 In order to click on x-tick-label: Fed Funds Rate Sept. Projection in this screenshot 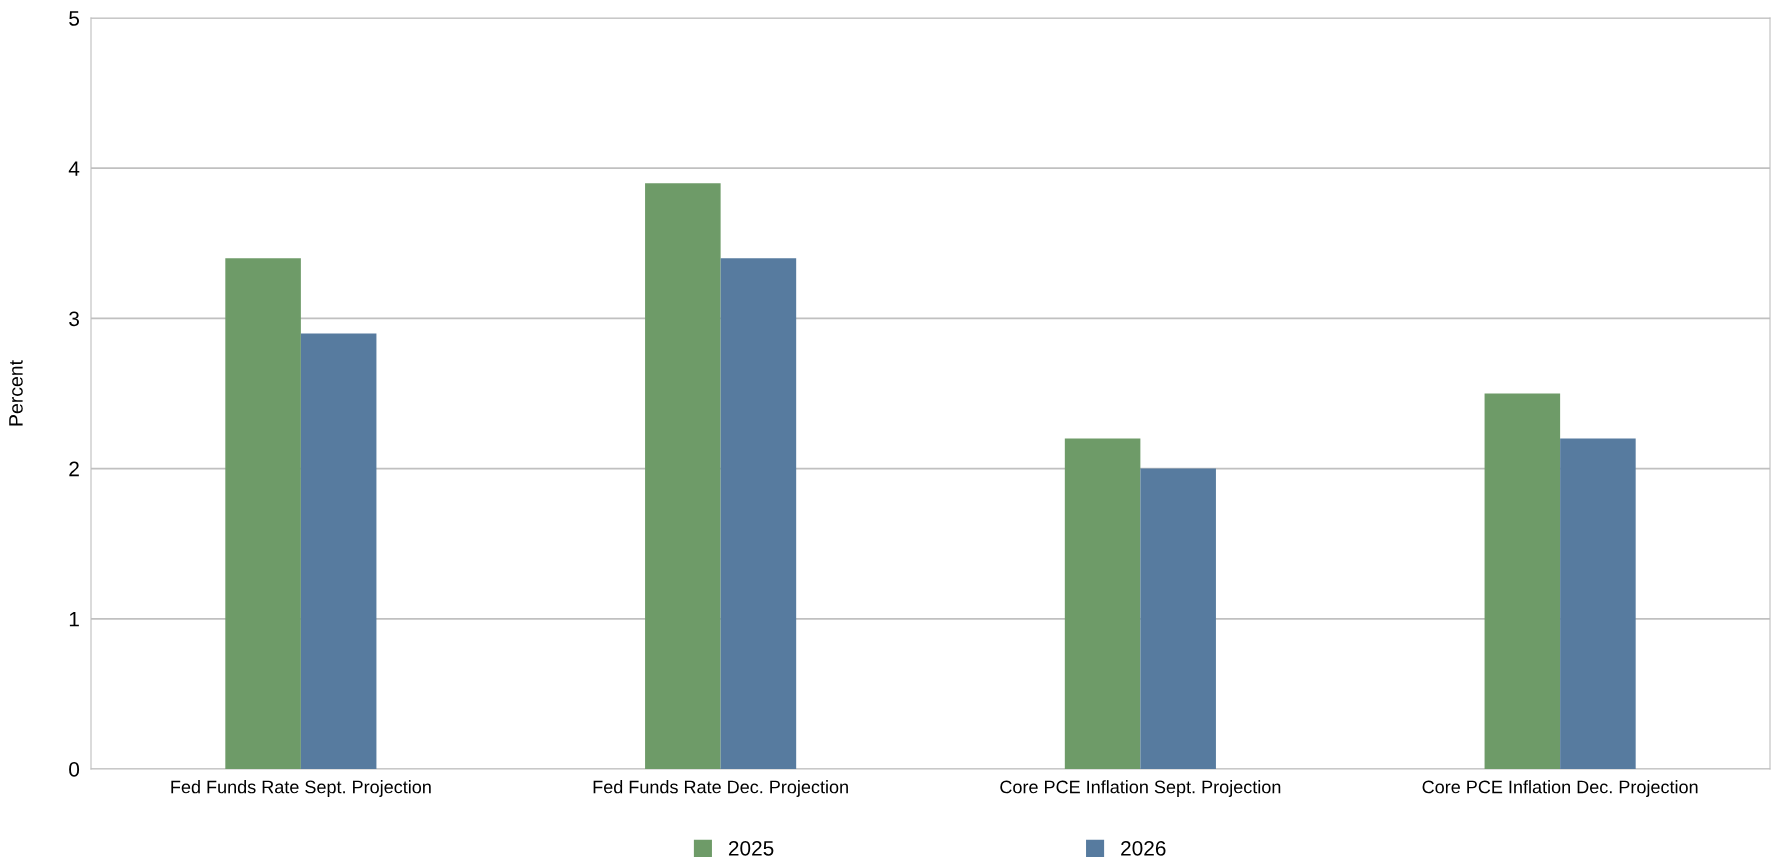, I will do `click(301, 788)`.